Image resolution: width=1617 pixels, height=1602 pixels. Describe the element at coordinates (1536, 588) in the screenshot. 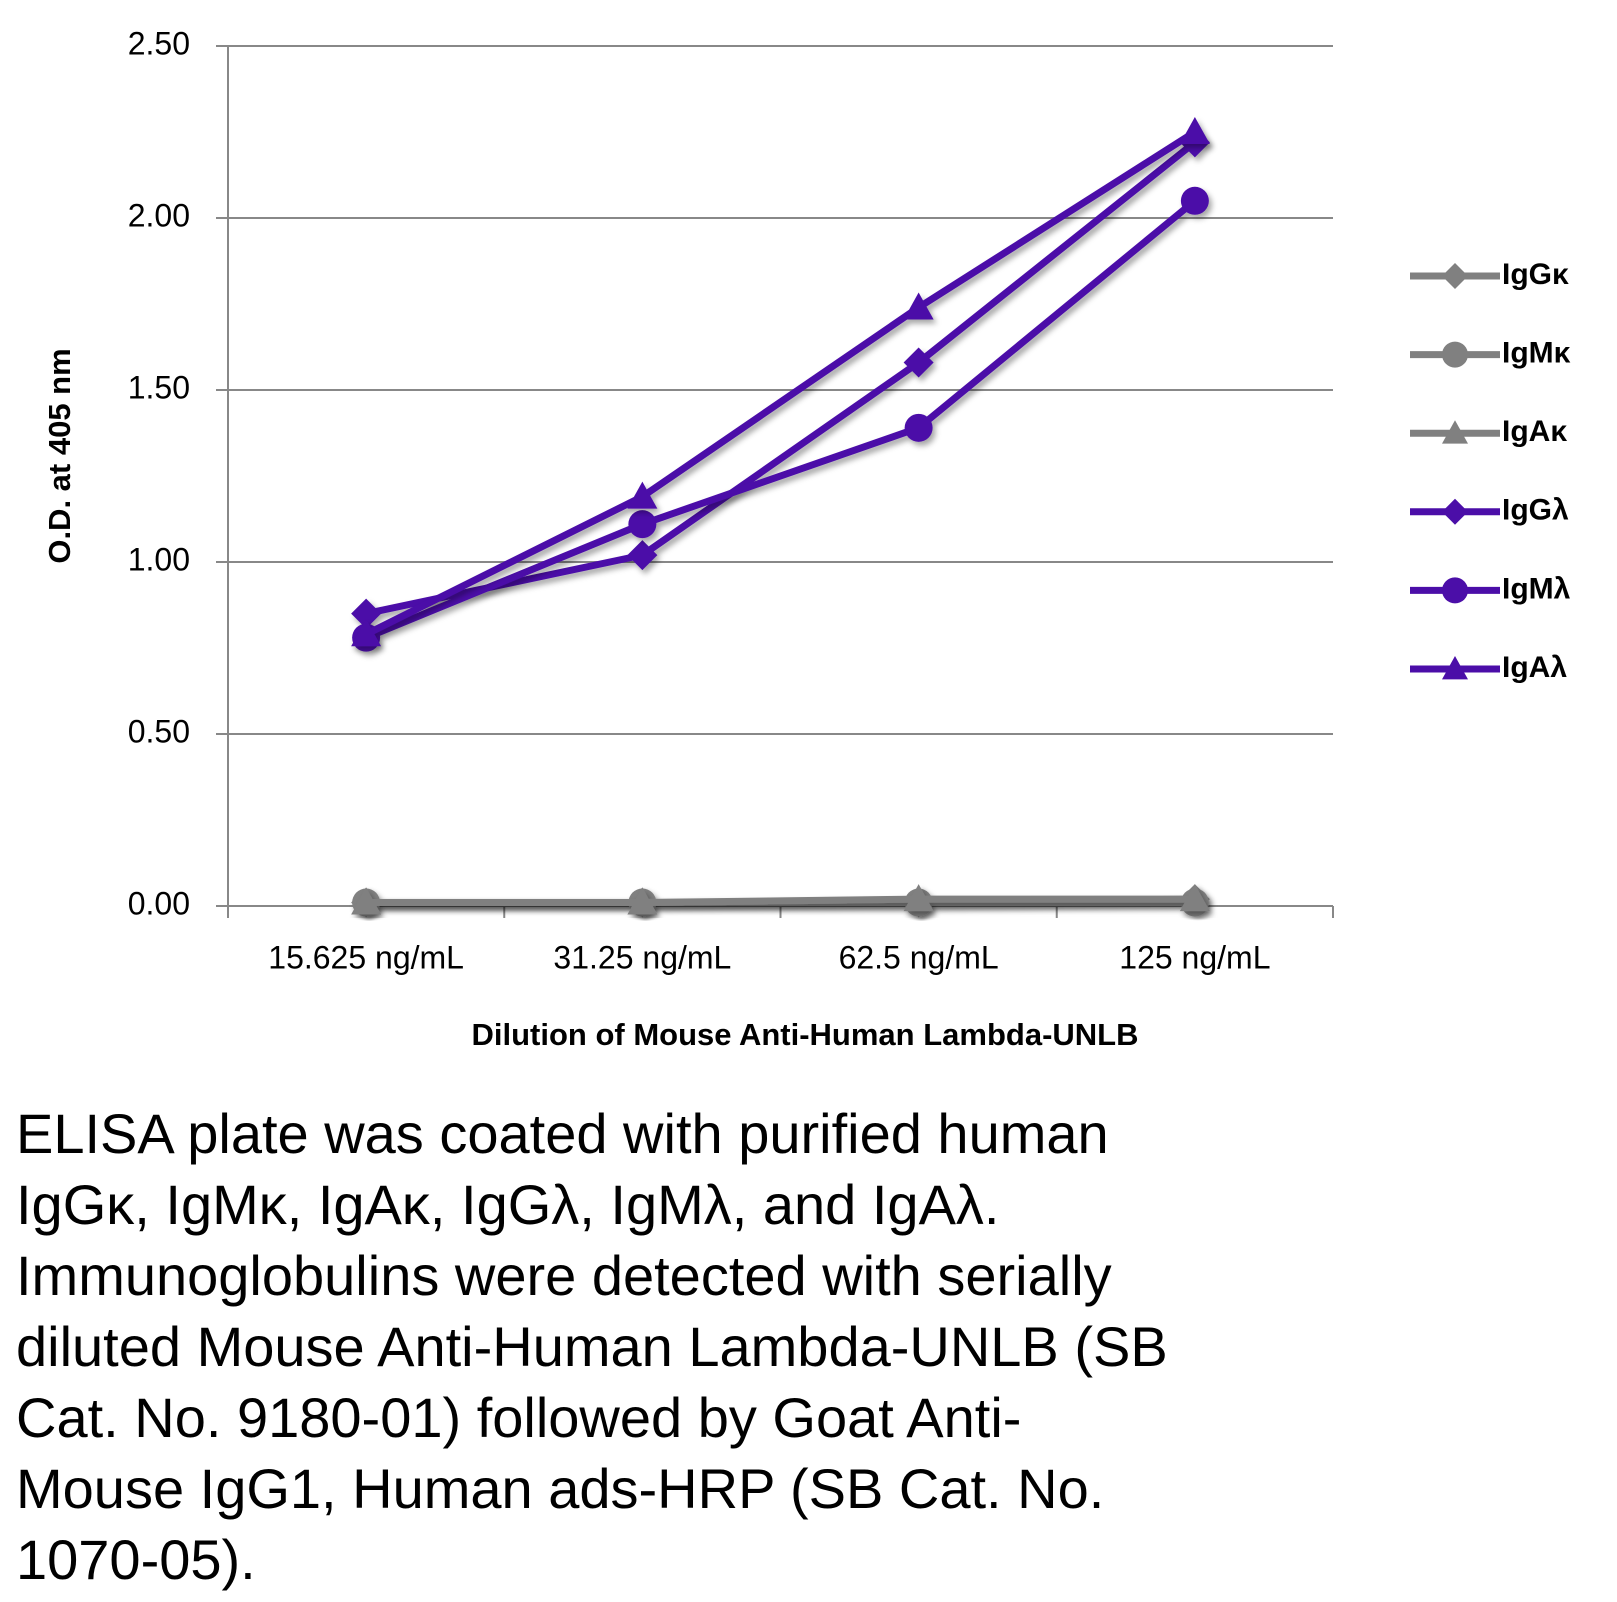

I see `legend-label: IgMλ` at that location.